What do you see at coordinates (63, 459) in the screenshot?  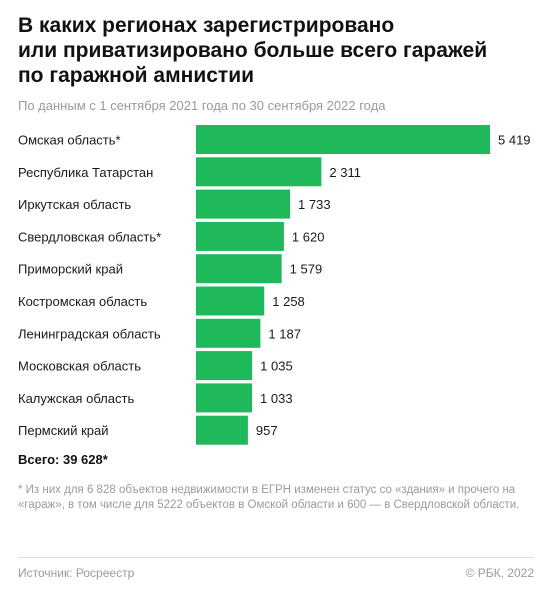 I see `total-label: Всего: 39 628*` at bounding box center [63, 459].